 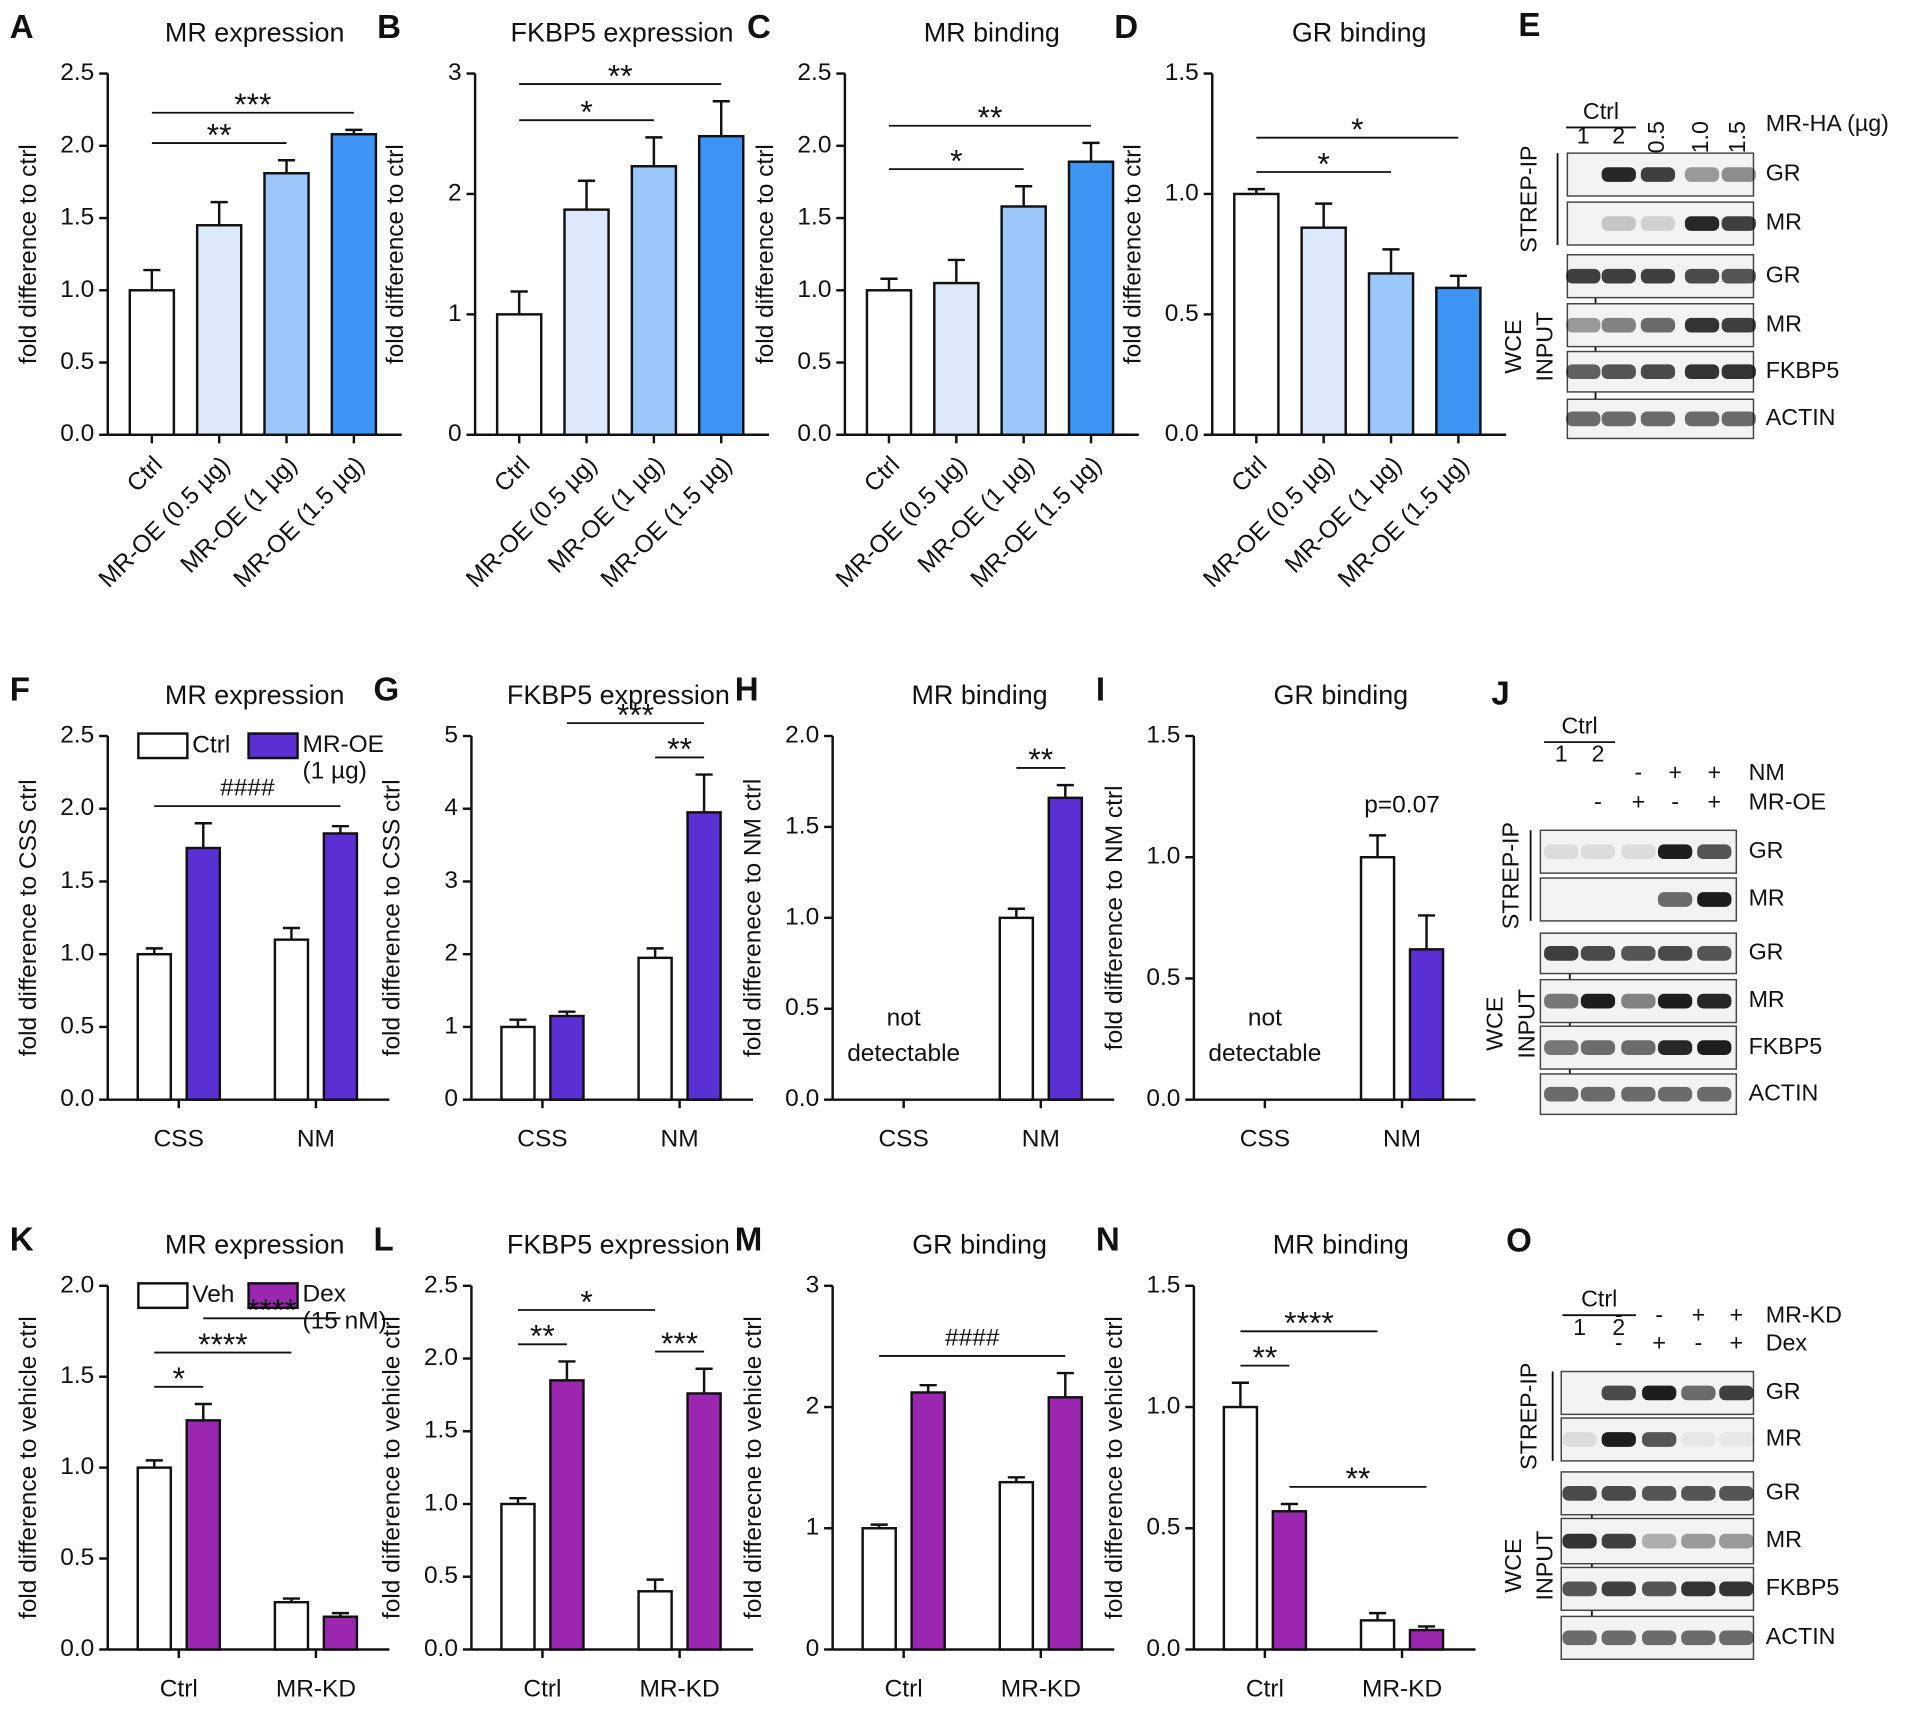 I want to click on panel-letter: J, so click(x=1500, y=693).